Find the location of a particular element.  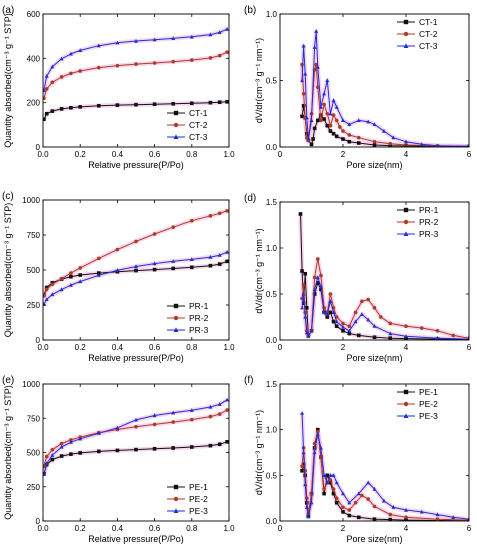

x-tick-label: 1.0 is located at coordinates (229, 347).